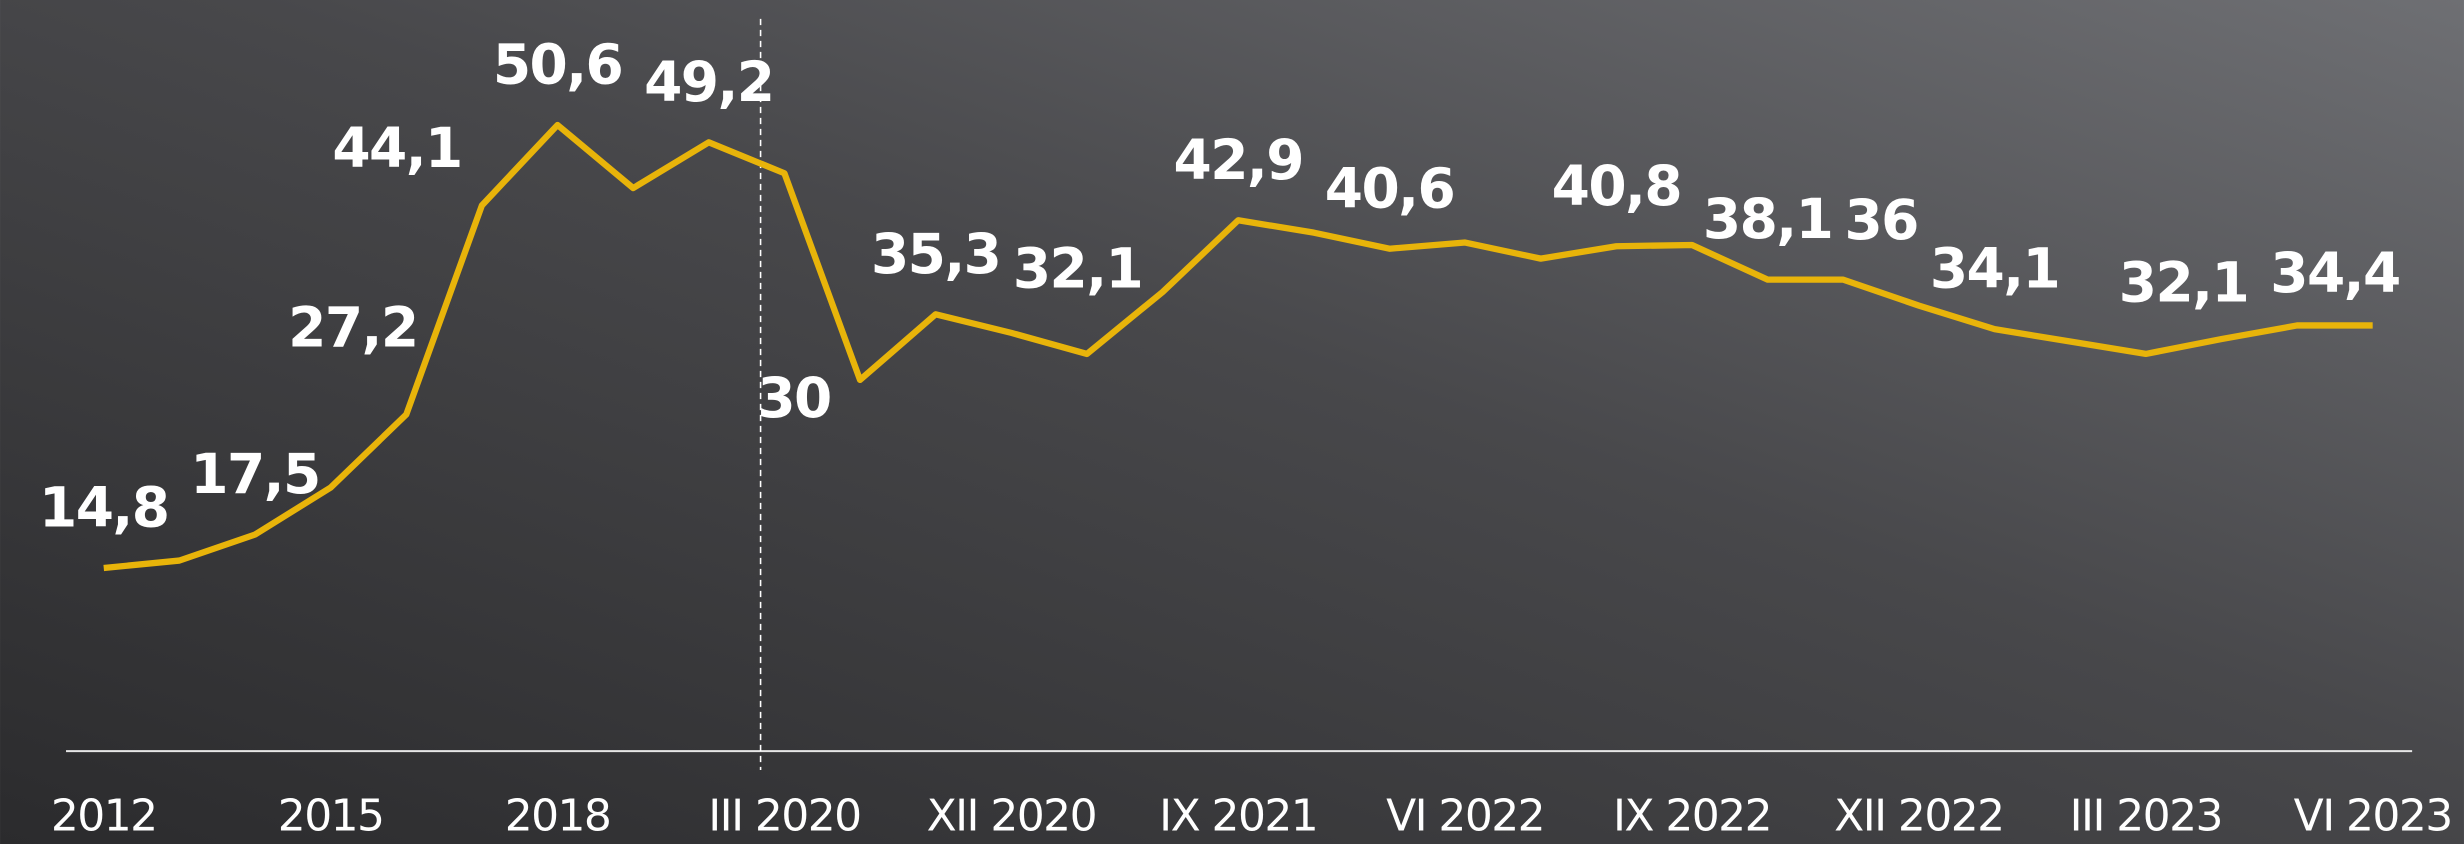 Image resolution: width=2464 pixels, height=844 pixels. I want to click on value-label: 35,3, so click(935, 254).